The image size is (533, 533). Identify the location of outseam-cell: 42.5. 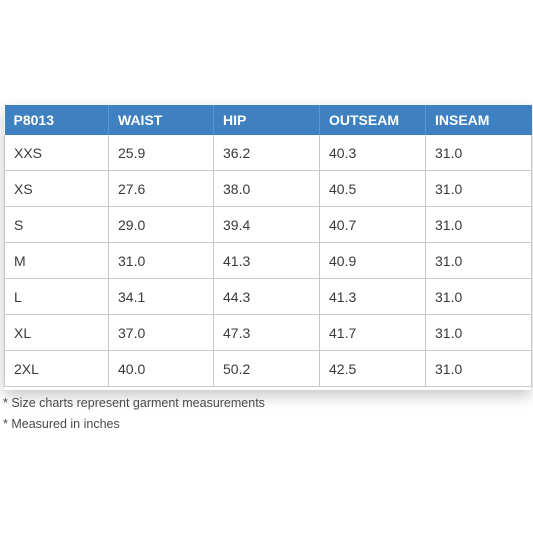
(372, 368).